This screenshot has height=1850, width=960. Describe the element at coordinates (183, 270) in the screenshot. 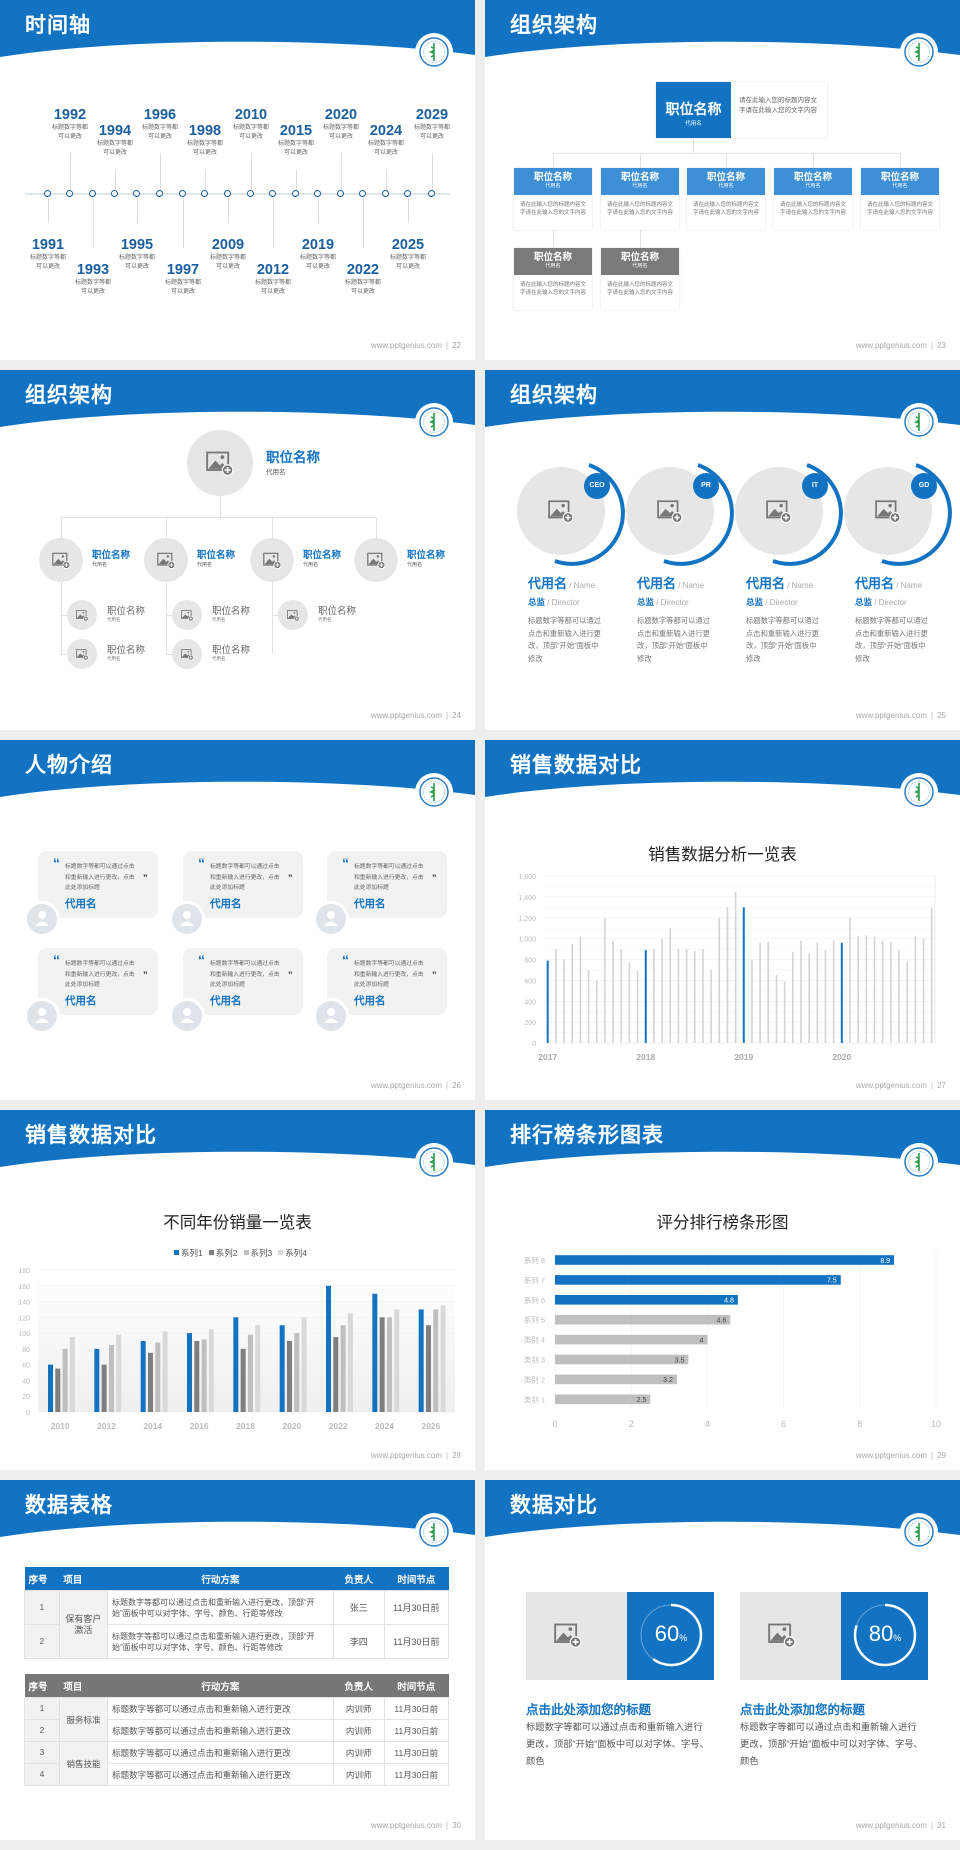

I see `event-year: 1997` at that location.